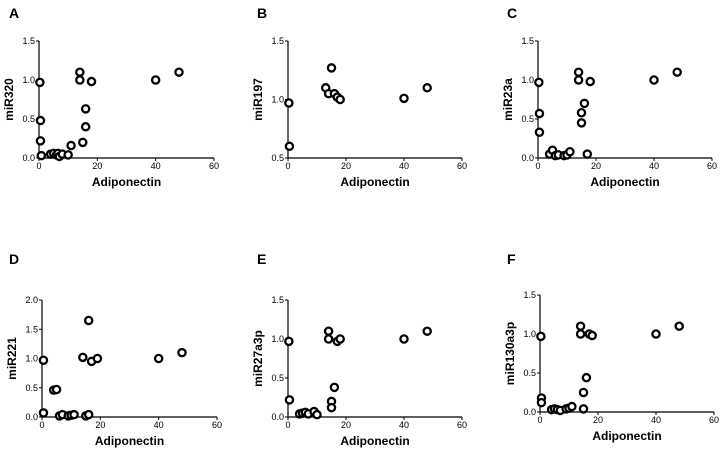  What do you see at coordinates (258, 358) in the screenshot?
I see `y-axis-title: miR27a3p` at bounding box center [258, 358].